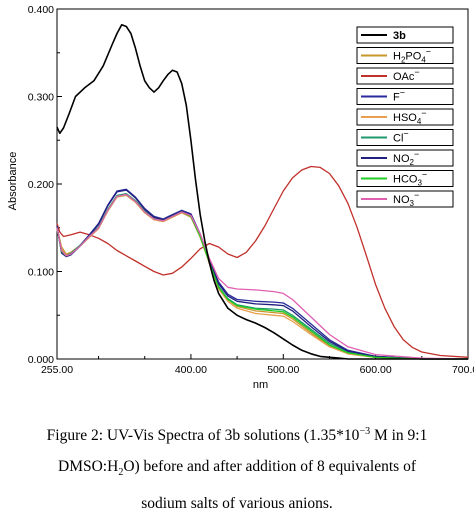 Image resolution: width=474 pixels, height=519 pixels. What do you see at coordinates (410, 117) in the screenshot?
I see `legend-label: HSO4−` at bounding box center [410, 117].